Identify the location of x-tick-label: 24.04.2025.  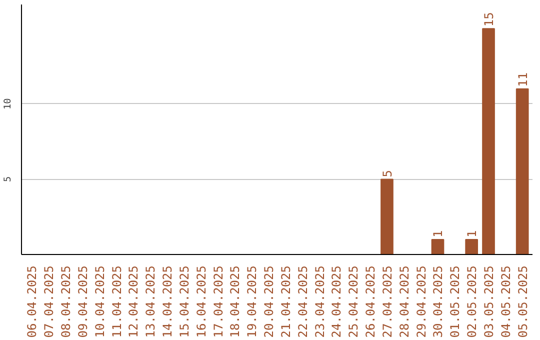
(337, 301).